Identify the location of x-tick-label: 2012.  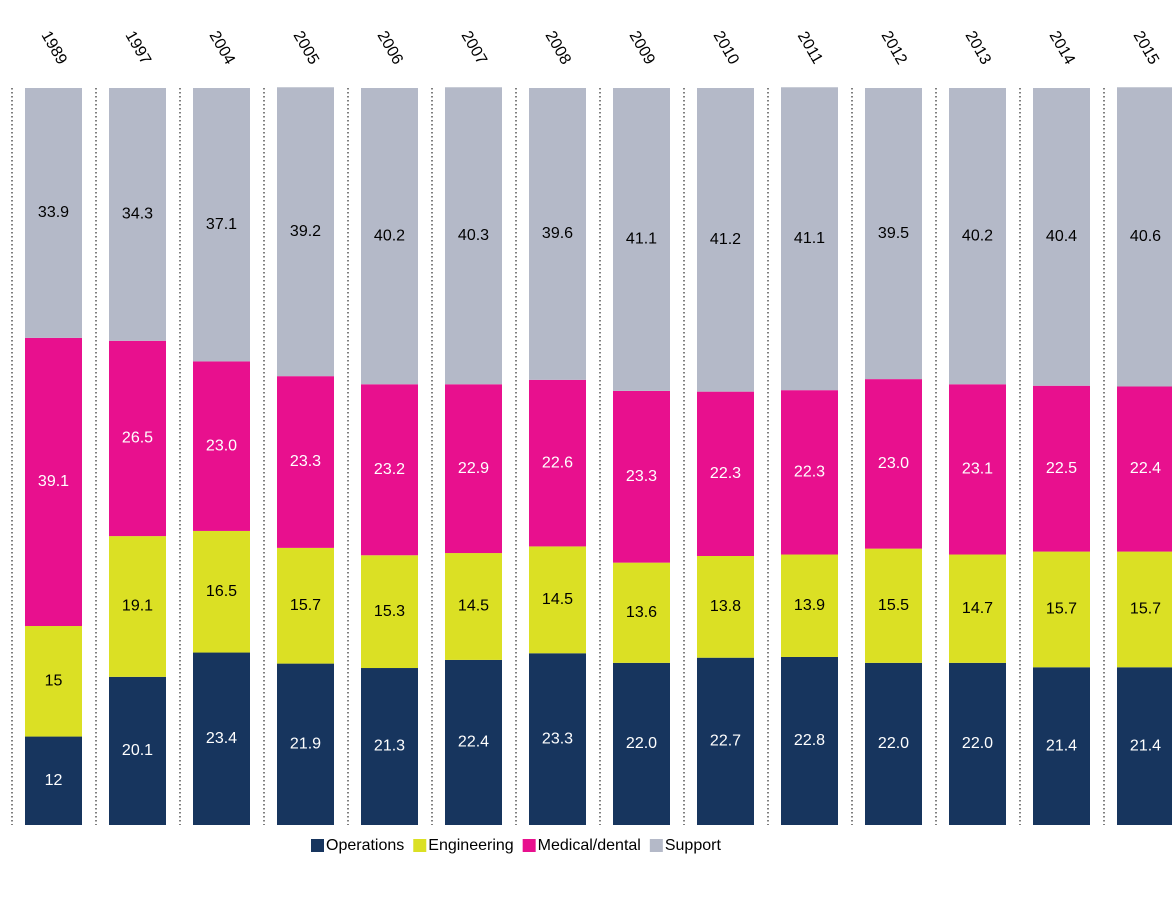
(893, 47).